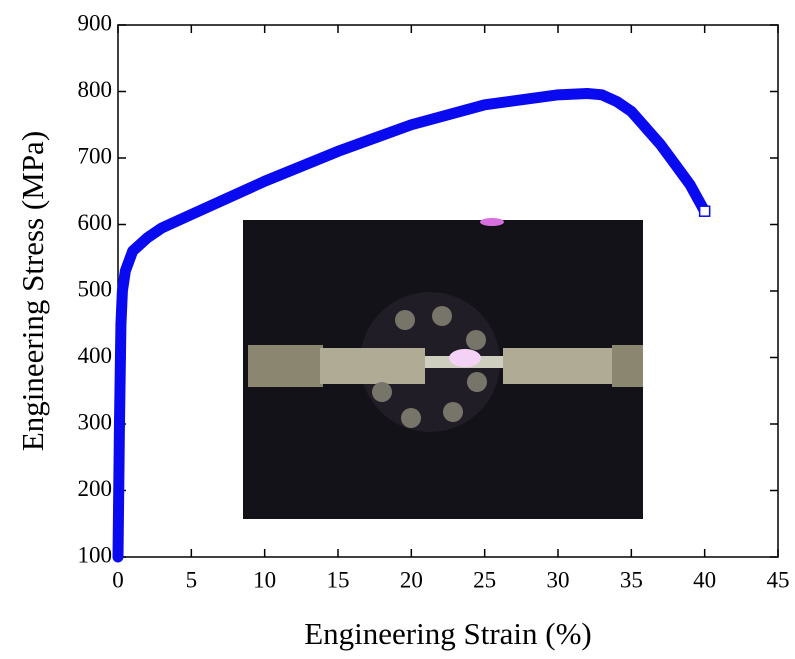  Describe the element at coordinates (95, 288) in the screenshot. I see `y-tick-label: 500` at that location.